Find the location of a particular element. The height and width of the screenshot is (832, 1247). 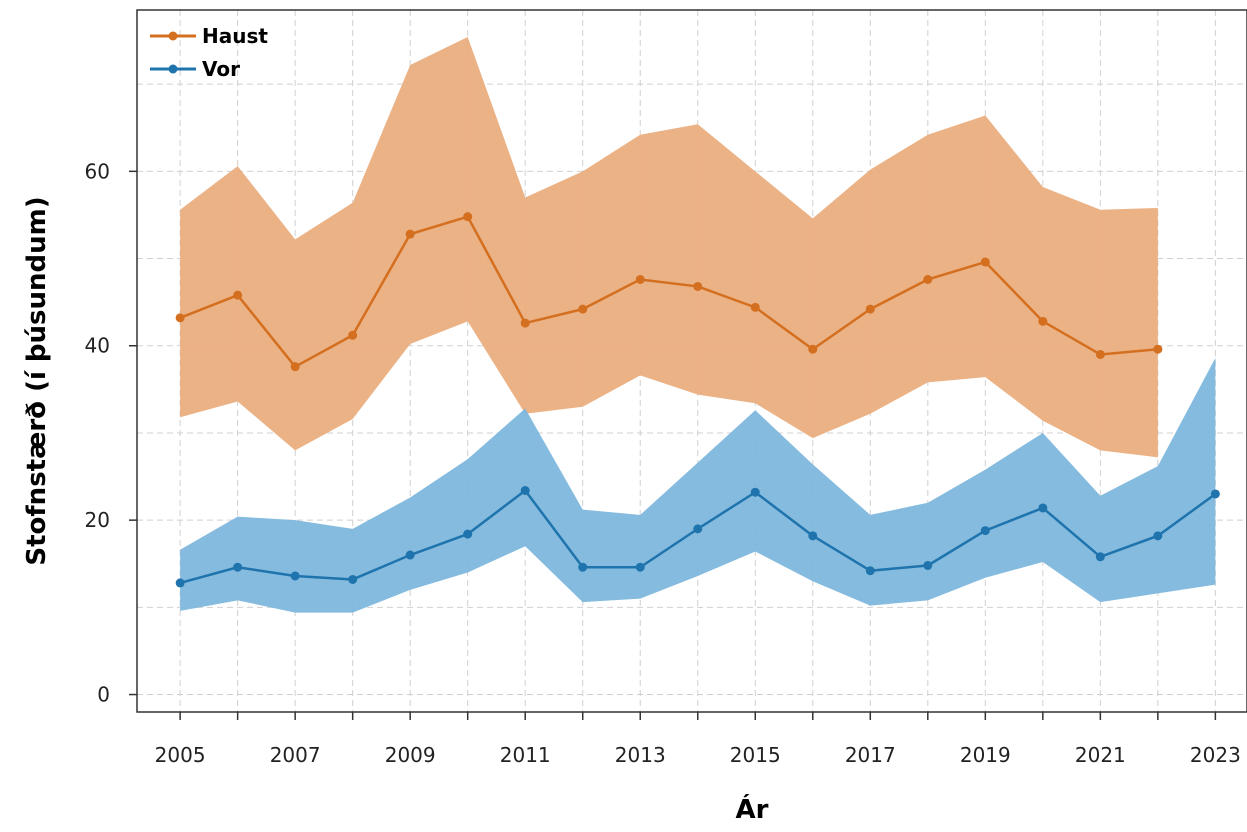

x-tick-label-2015: 2015 is located at coordinates (755, 755).